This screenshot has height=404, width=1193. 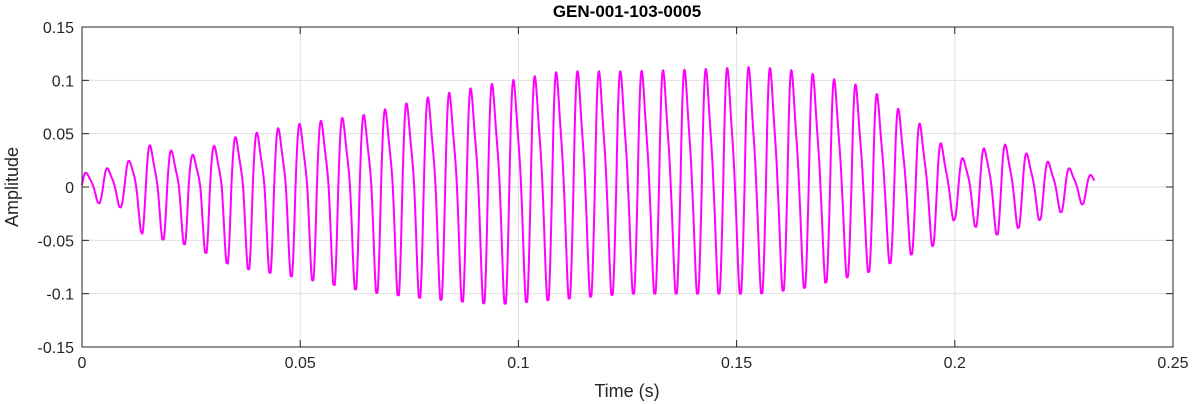 What do you see at coordinates (300, 363) in the screenshot?
I see `x-tick-label: 0.05` at bounding box center [300, 363].